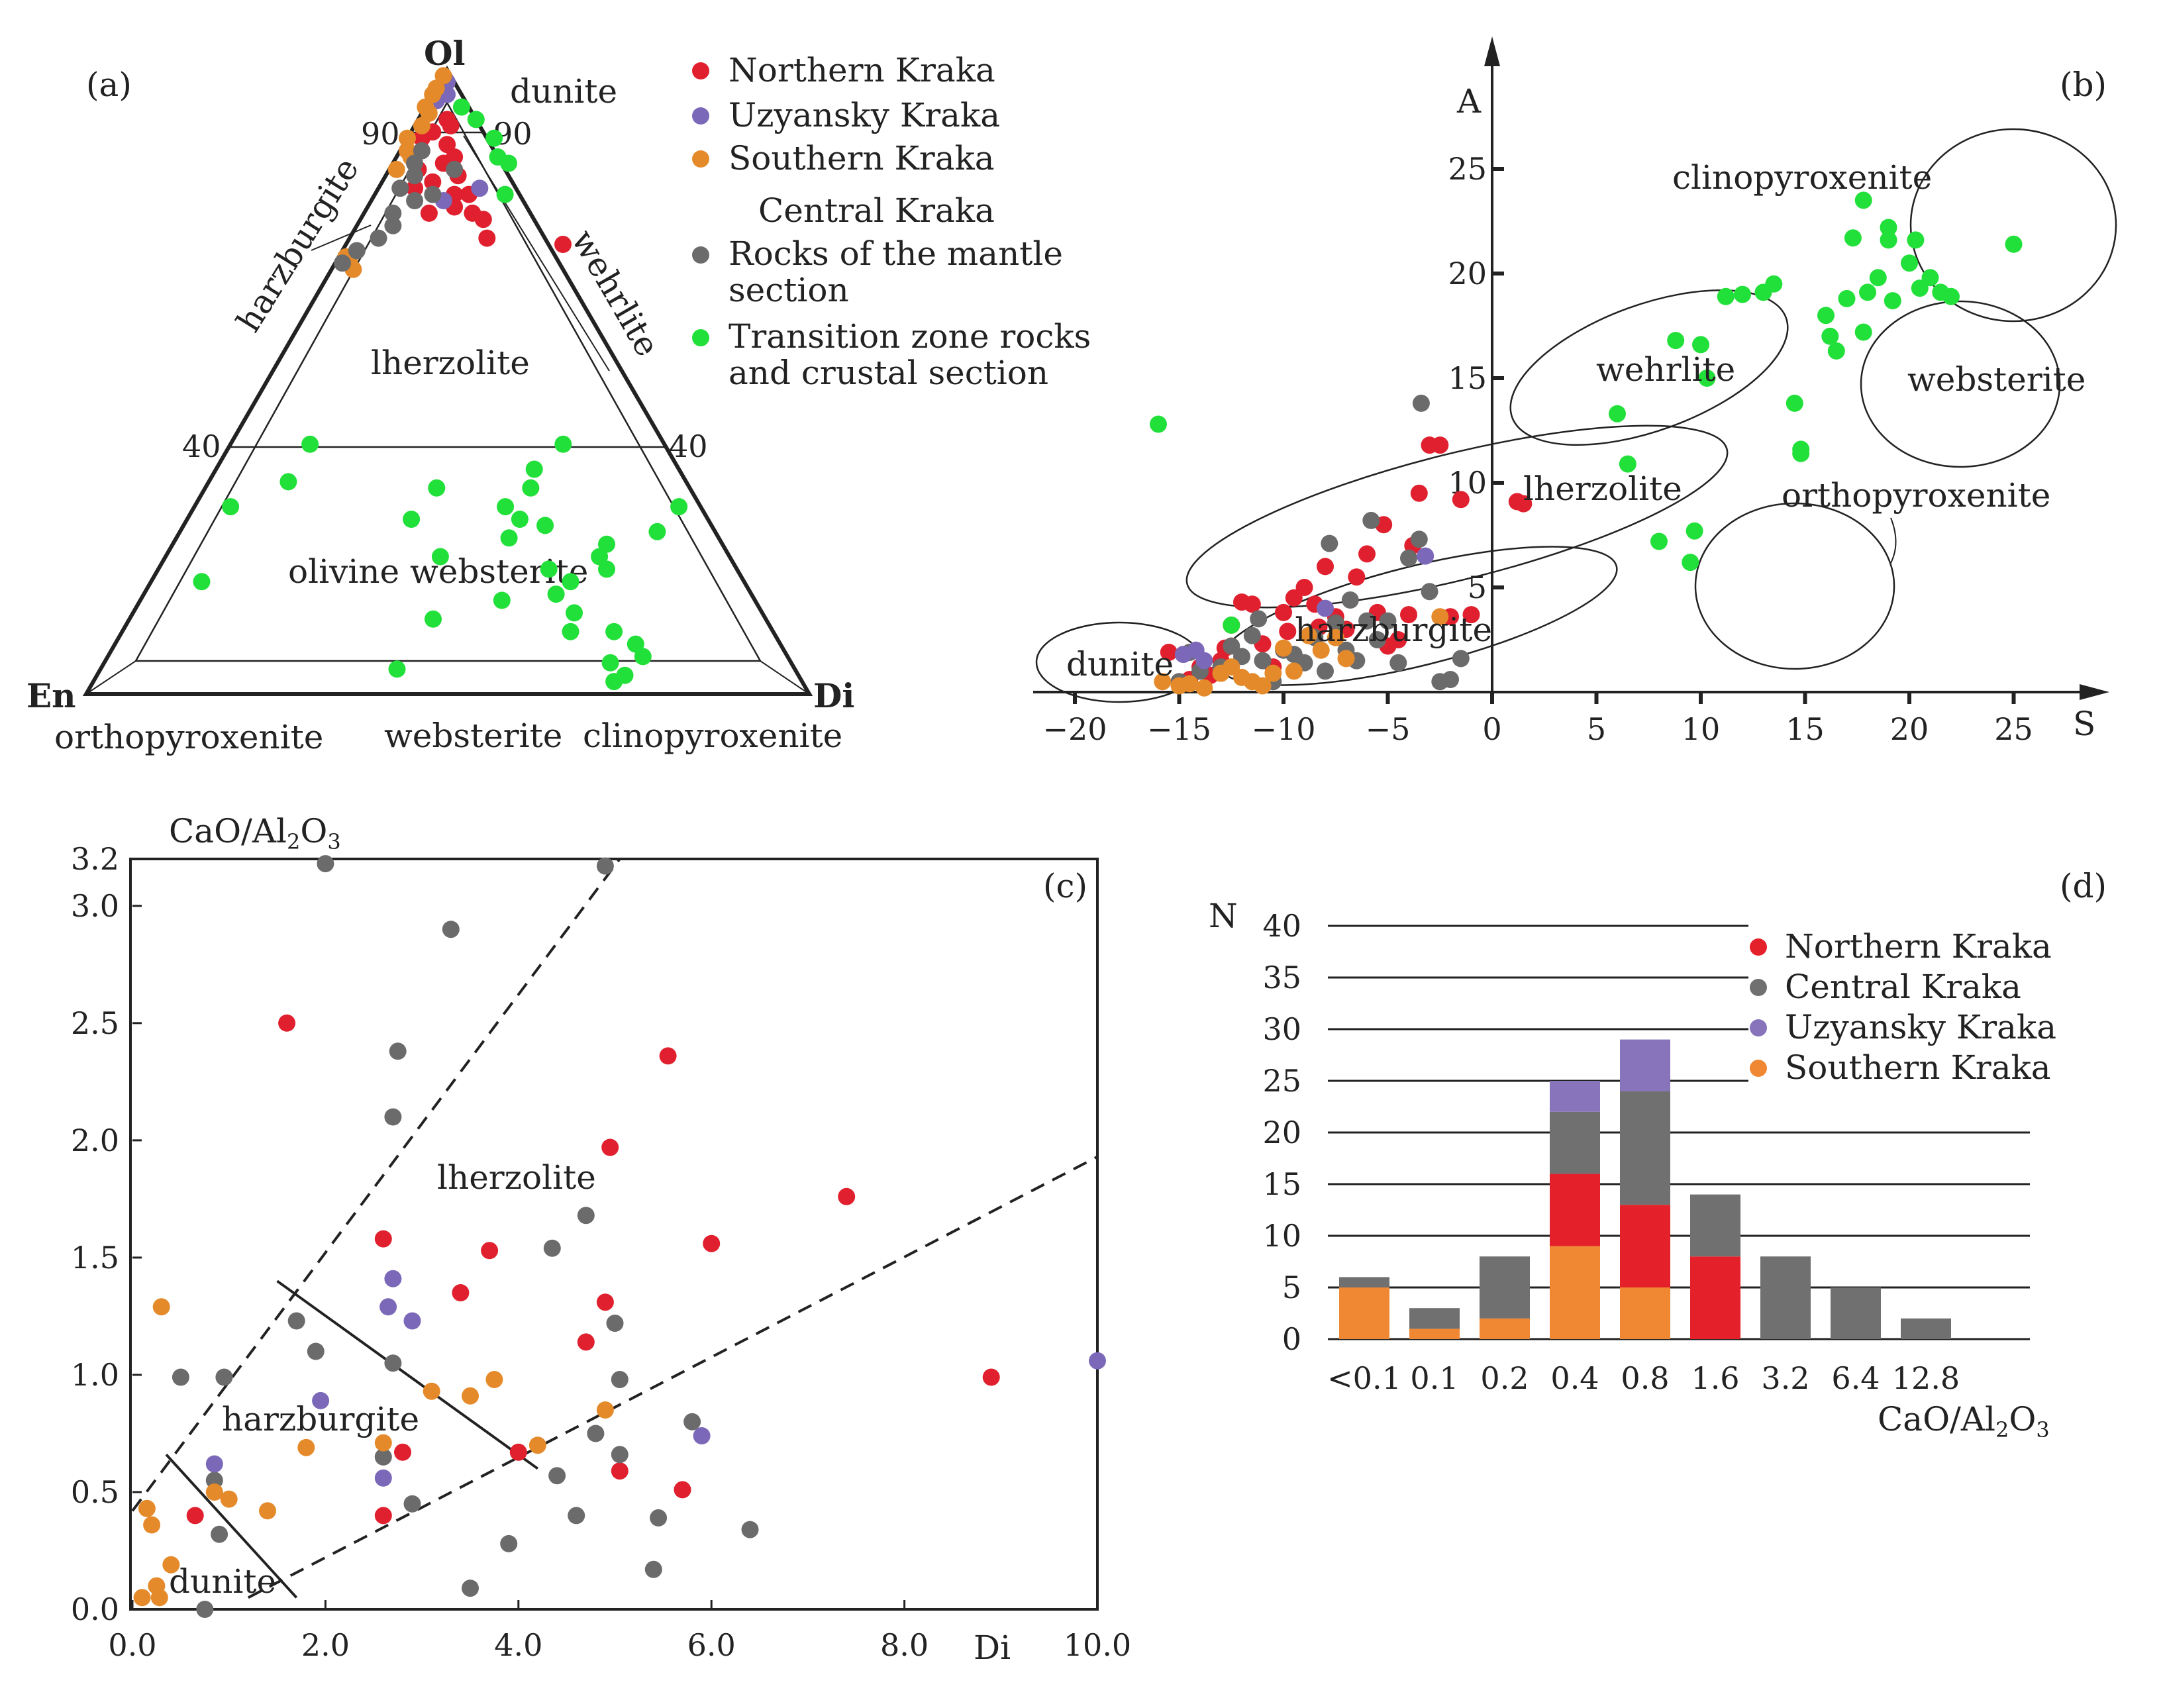 The width and height of the screenshot is (2165, 1708). What do you see at coordinates (1364, 1313) in the screenshot?
I see `bar-southern-kraka--0-1` at bounding box center [1364, 1313].